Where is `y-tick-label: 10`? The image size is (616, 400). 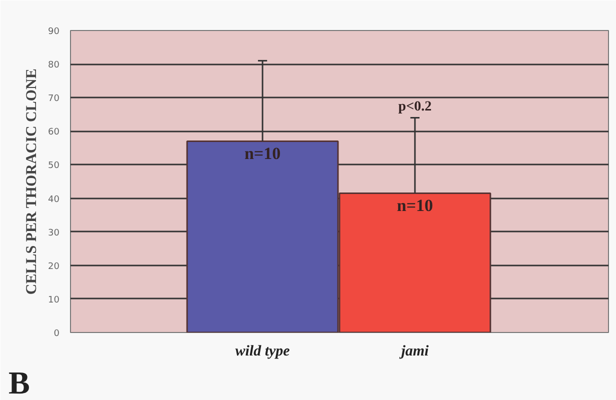
y-tick-label: 10 is located at coordinates (54, 300).